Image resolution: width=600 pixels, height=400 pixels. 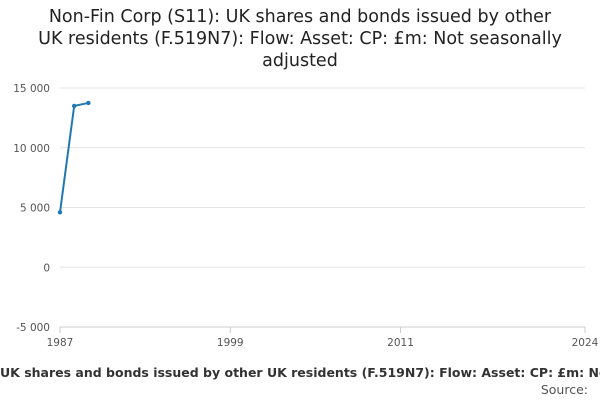 What do you see at coordinates (400, 343) in the screenshot?
I see `x-tick-label: 2011` at bounding box center [400, 343].